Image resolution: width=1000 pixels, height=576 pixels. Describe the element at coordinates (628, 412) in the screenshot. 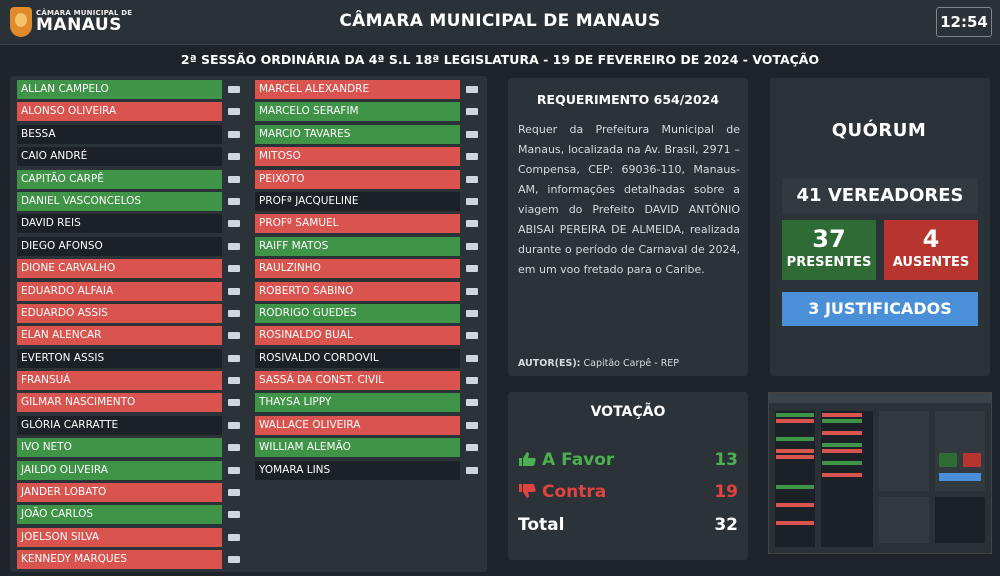

I see `votacao-title: VOTAÇÃO` at that location.